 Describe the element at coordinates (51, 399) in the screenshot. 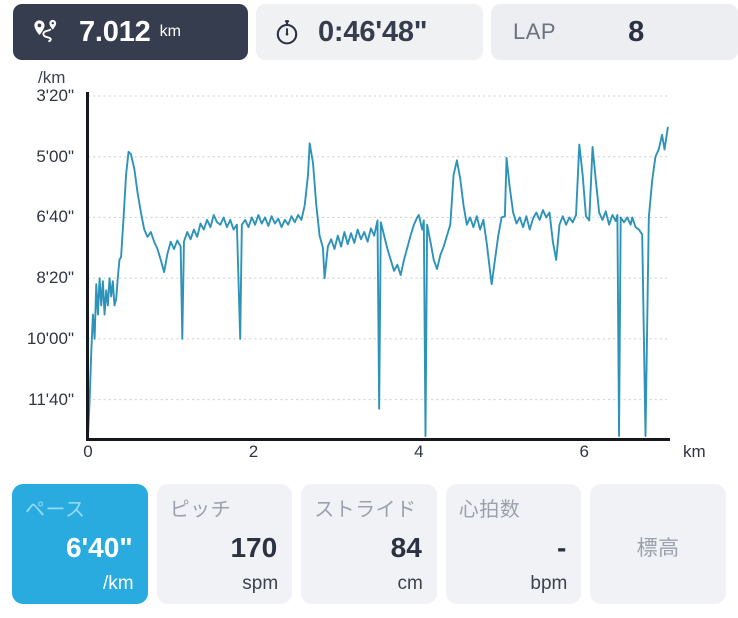

I see `y-tick-label: 11'40"` at that location.